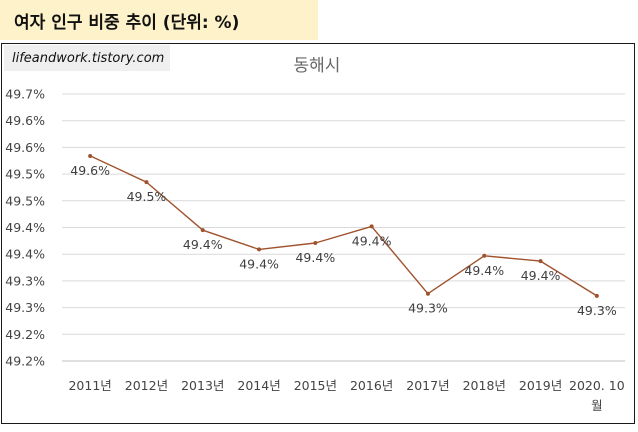 The image size is (638, 432). Describe the element at coordinates (202, 385) in the screenshot. I see `x-tick-label: 2013년` at that location.